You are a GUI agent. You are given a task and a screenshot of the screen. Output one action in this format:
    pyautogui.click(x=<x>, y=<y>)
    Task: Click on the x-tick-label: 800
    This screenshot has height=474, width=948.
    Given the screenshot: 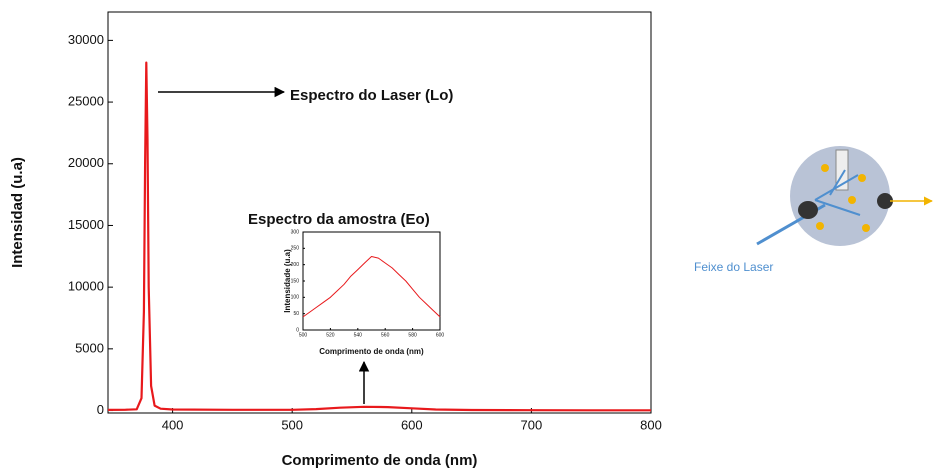 What is the action you would take?
    pyautogui.click(x=651, y=424)
    